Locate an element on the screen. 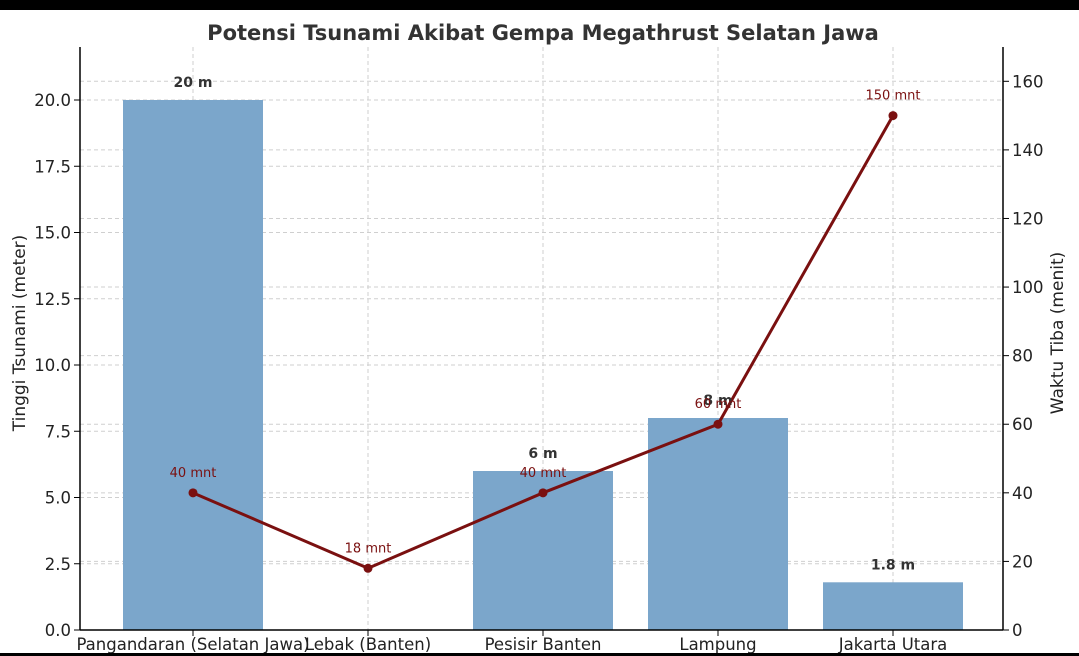 This screenshot has width=1079, height=656. y-tick-label: 17.5 is located at coordinates (52, 166).